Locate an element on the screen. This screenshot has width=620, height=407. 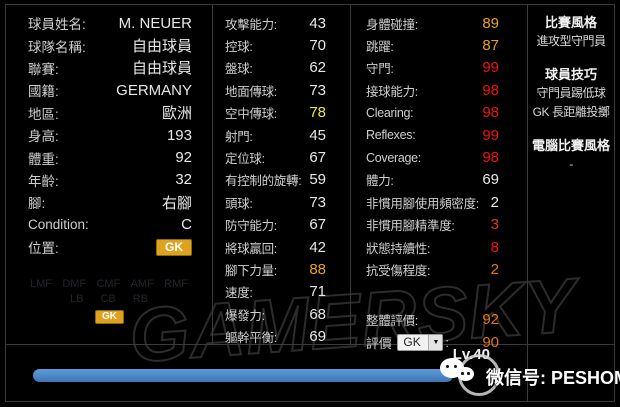
stat-label: 地面傳球: is located at coordinates (251, 91).